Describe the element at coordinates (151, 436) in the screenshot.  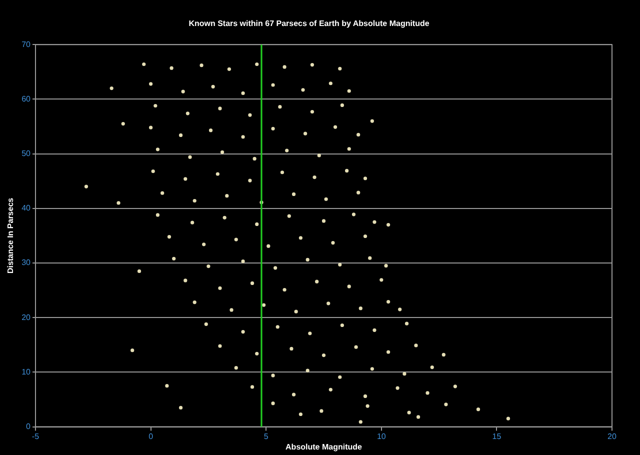
I see `x-tick-label: 0` at that location.